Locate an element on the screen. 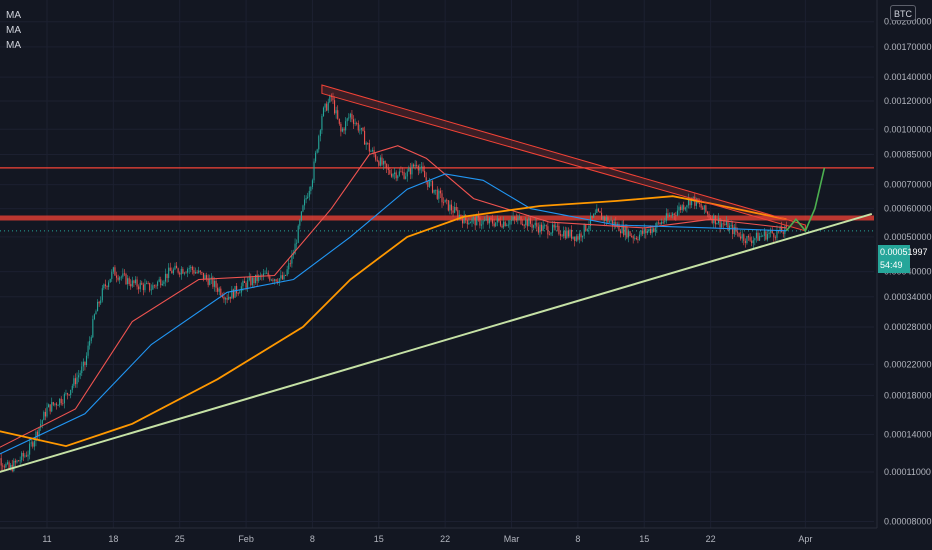 Image resolution: width=932 pixels, height=550 pixels. price-tick-label: 0.00070000 is located at coordinates (908, 185).